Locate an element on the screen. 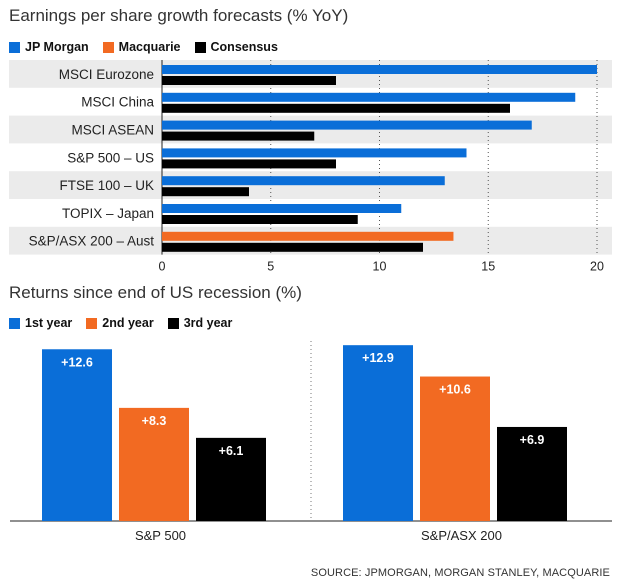  legend-item-macquarie: Macquarie is located at coordinates (141, 47).